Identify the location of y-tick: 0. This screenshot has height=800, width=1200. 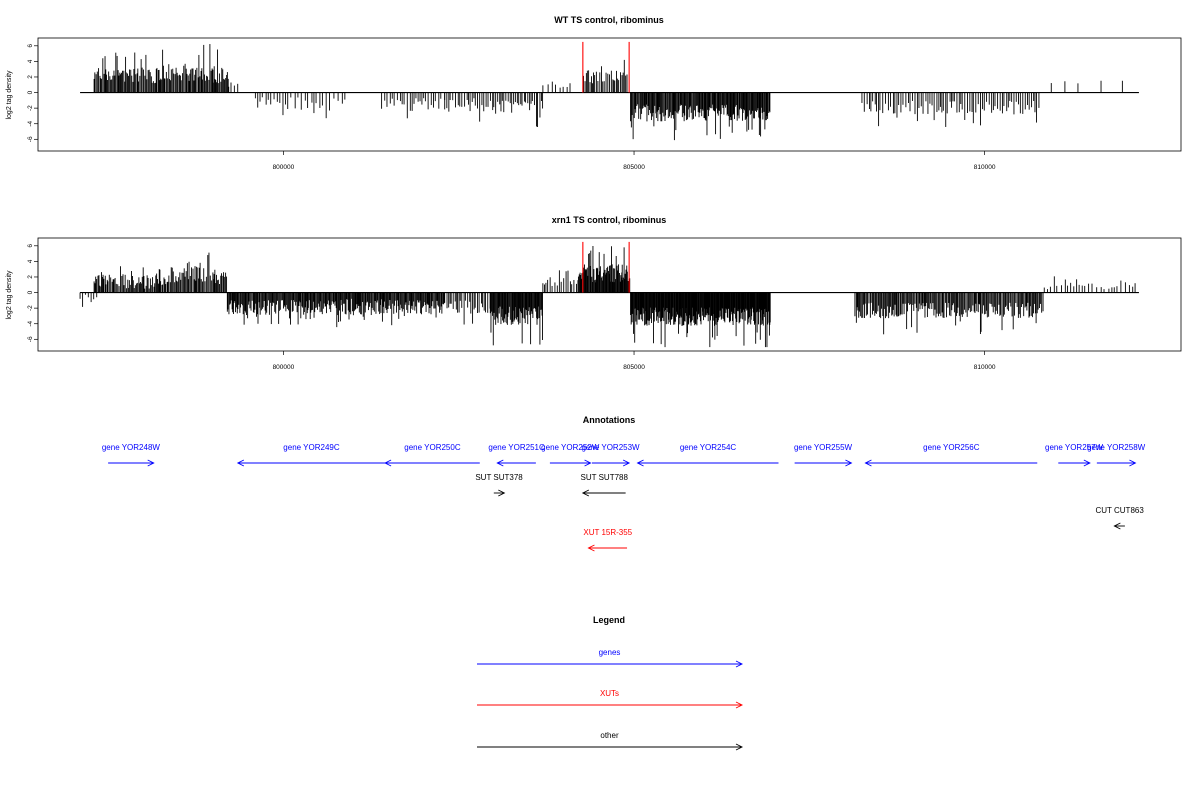
(32, 292).